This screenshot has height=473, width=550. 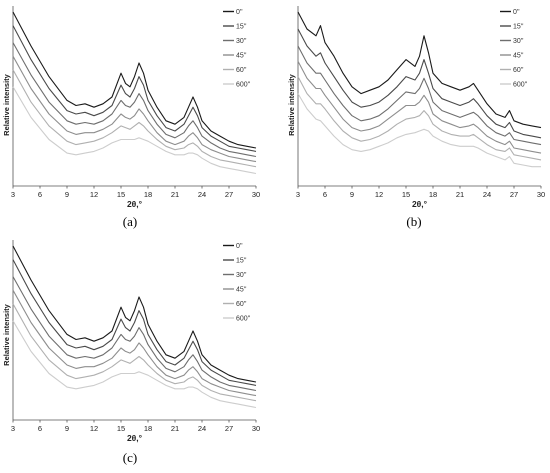 I want to click on panel-caption: (b), so click(x=413, y=221).